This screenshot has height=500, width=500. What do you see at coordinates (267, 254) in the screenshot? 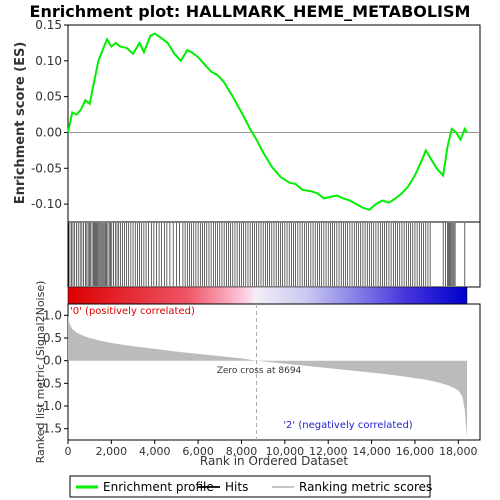
I see `hit-lines` at bounding box center [267, 254].